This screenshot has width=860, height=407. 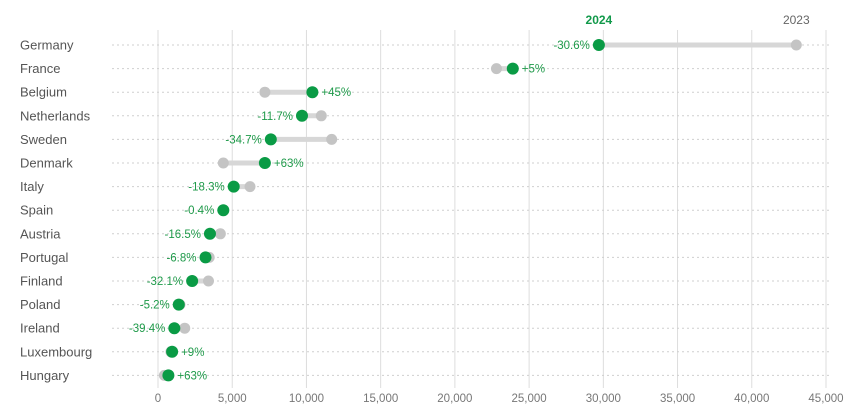 What do you see at coordinates (306, 399) in the screenshot?
I see `x-tick-label: 10,000` at bounding box center [306, 399].